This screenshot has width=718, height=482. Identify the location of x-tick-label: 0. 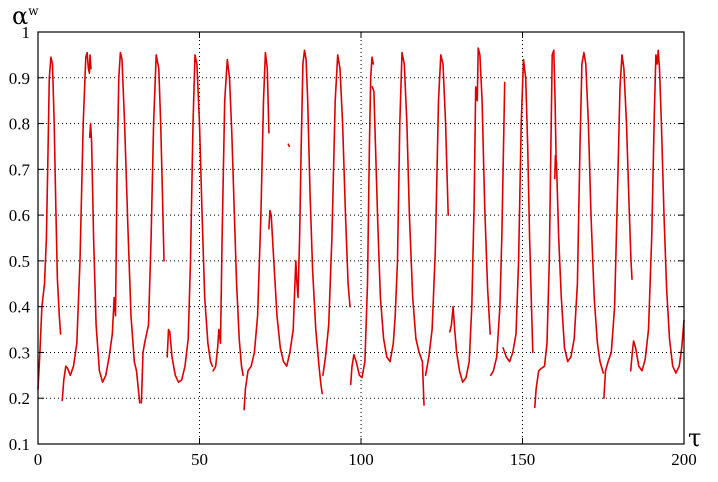
(38, 459).